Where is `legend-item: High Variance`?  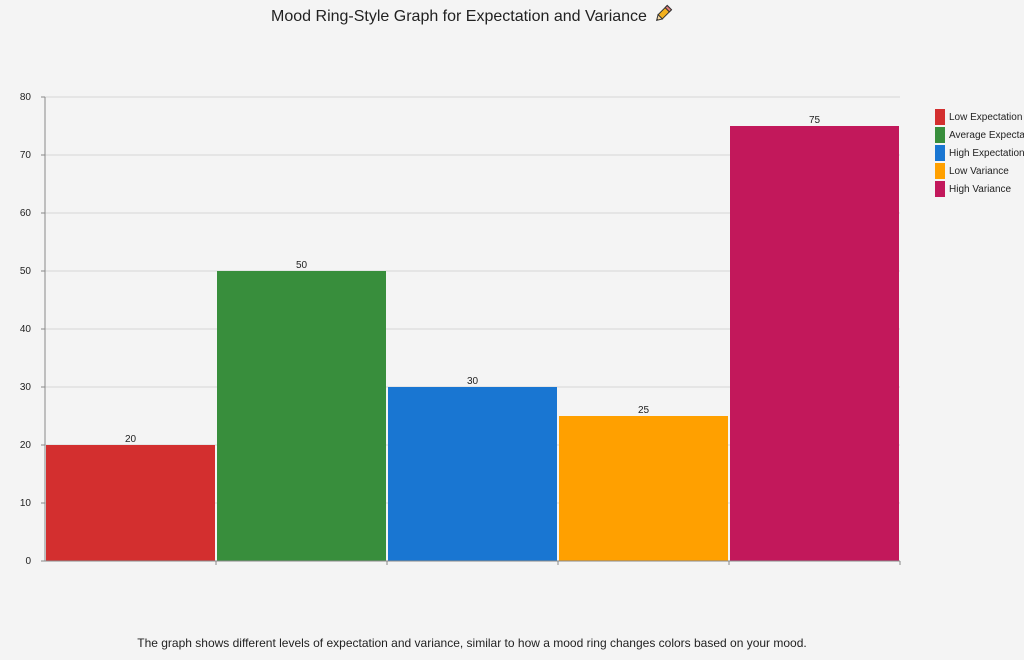 legend-item: High Variance is located at coordinates (979, 189).